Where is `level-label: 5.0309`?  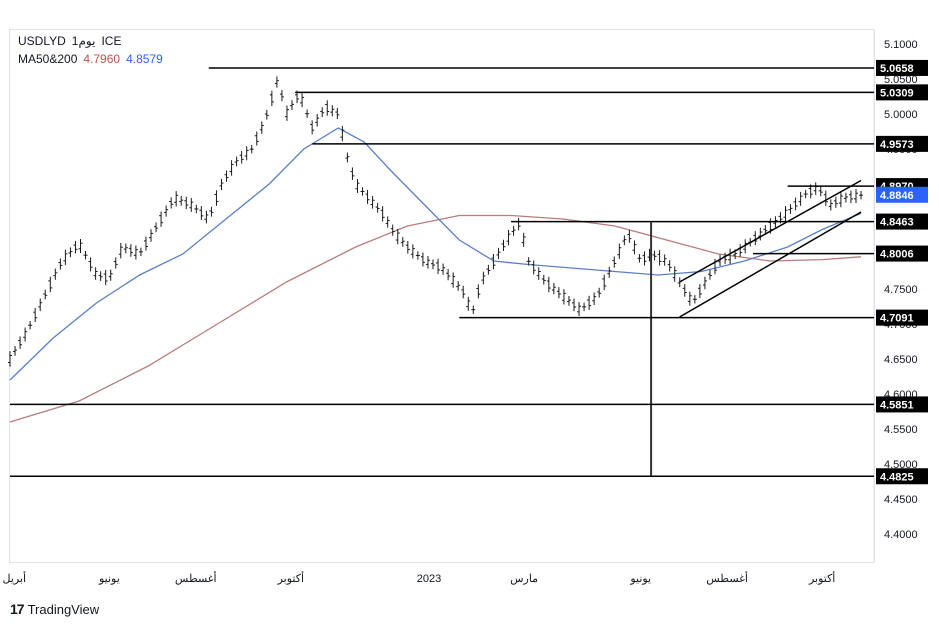
level-label: 5.0309 is located at coordinates (897, 93).